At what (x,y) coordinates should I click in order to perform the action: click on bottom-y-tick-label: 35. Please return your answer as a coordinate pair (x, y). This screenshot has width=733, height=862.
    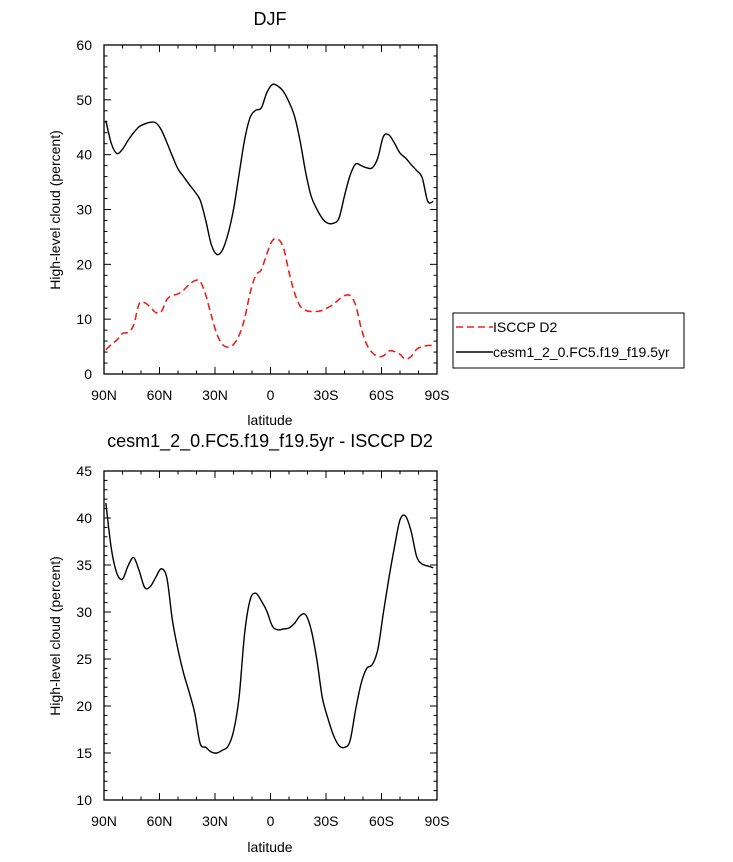
    Looking at the image, I should click on (84, 565).